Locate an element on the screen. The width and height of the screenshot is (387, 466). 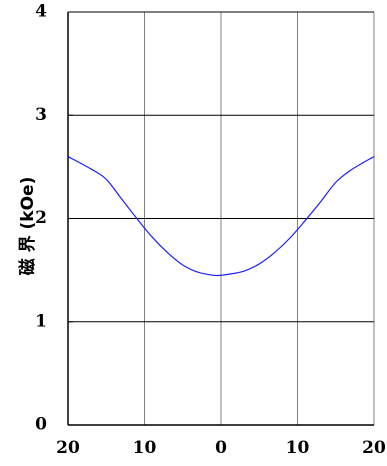
y-tick-label: 2 is located at coordinates (41, 218).